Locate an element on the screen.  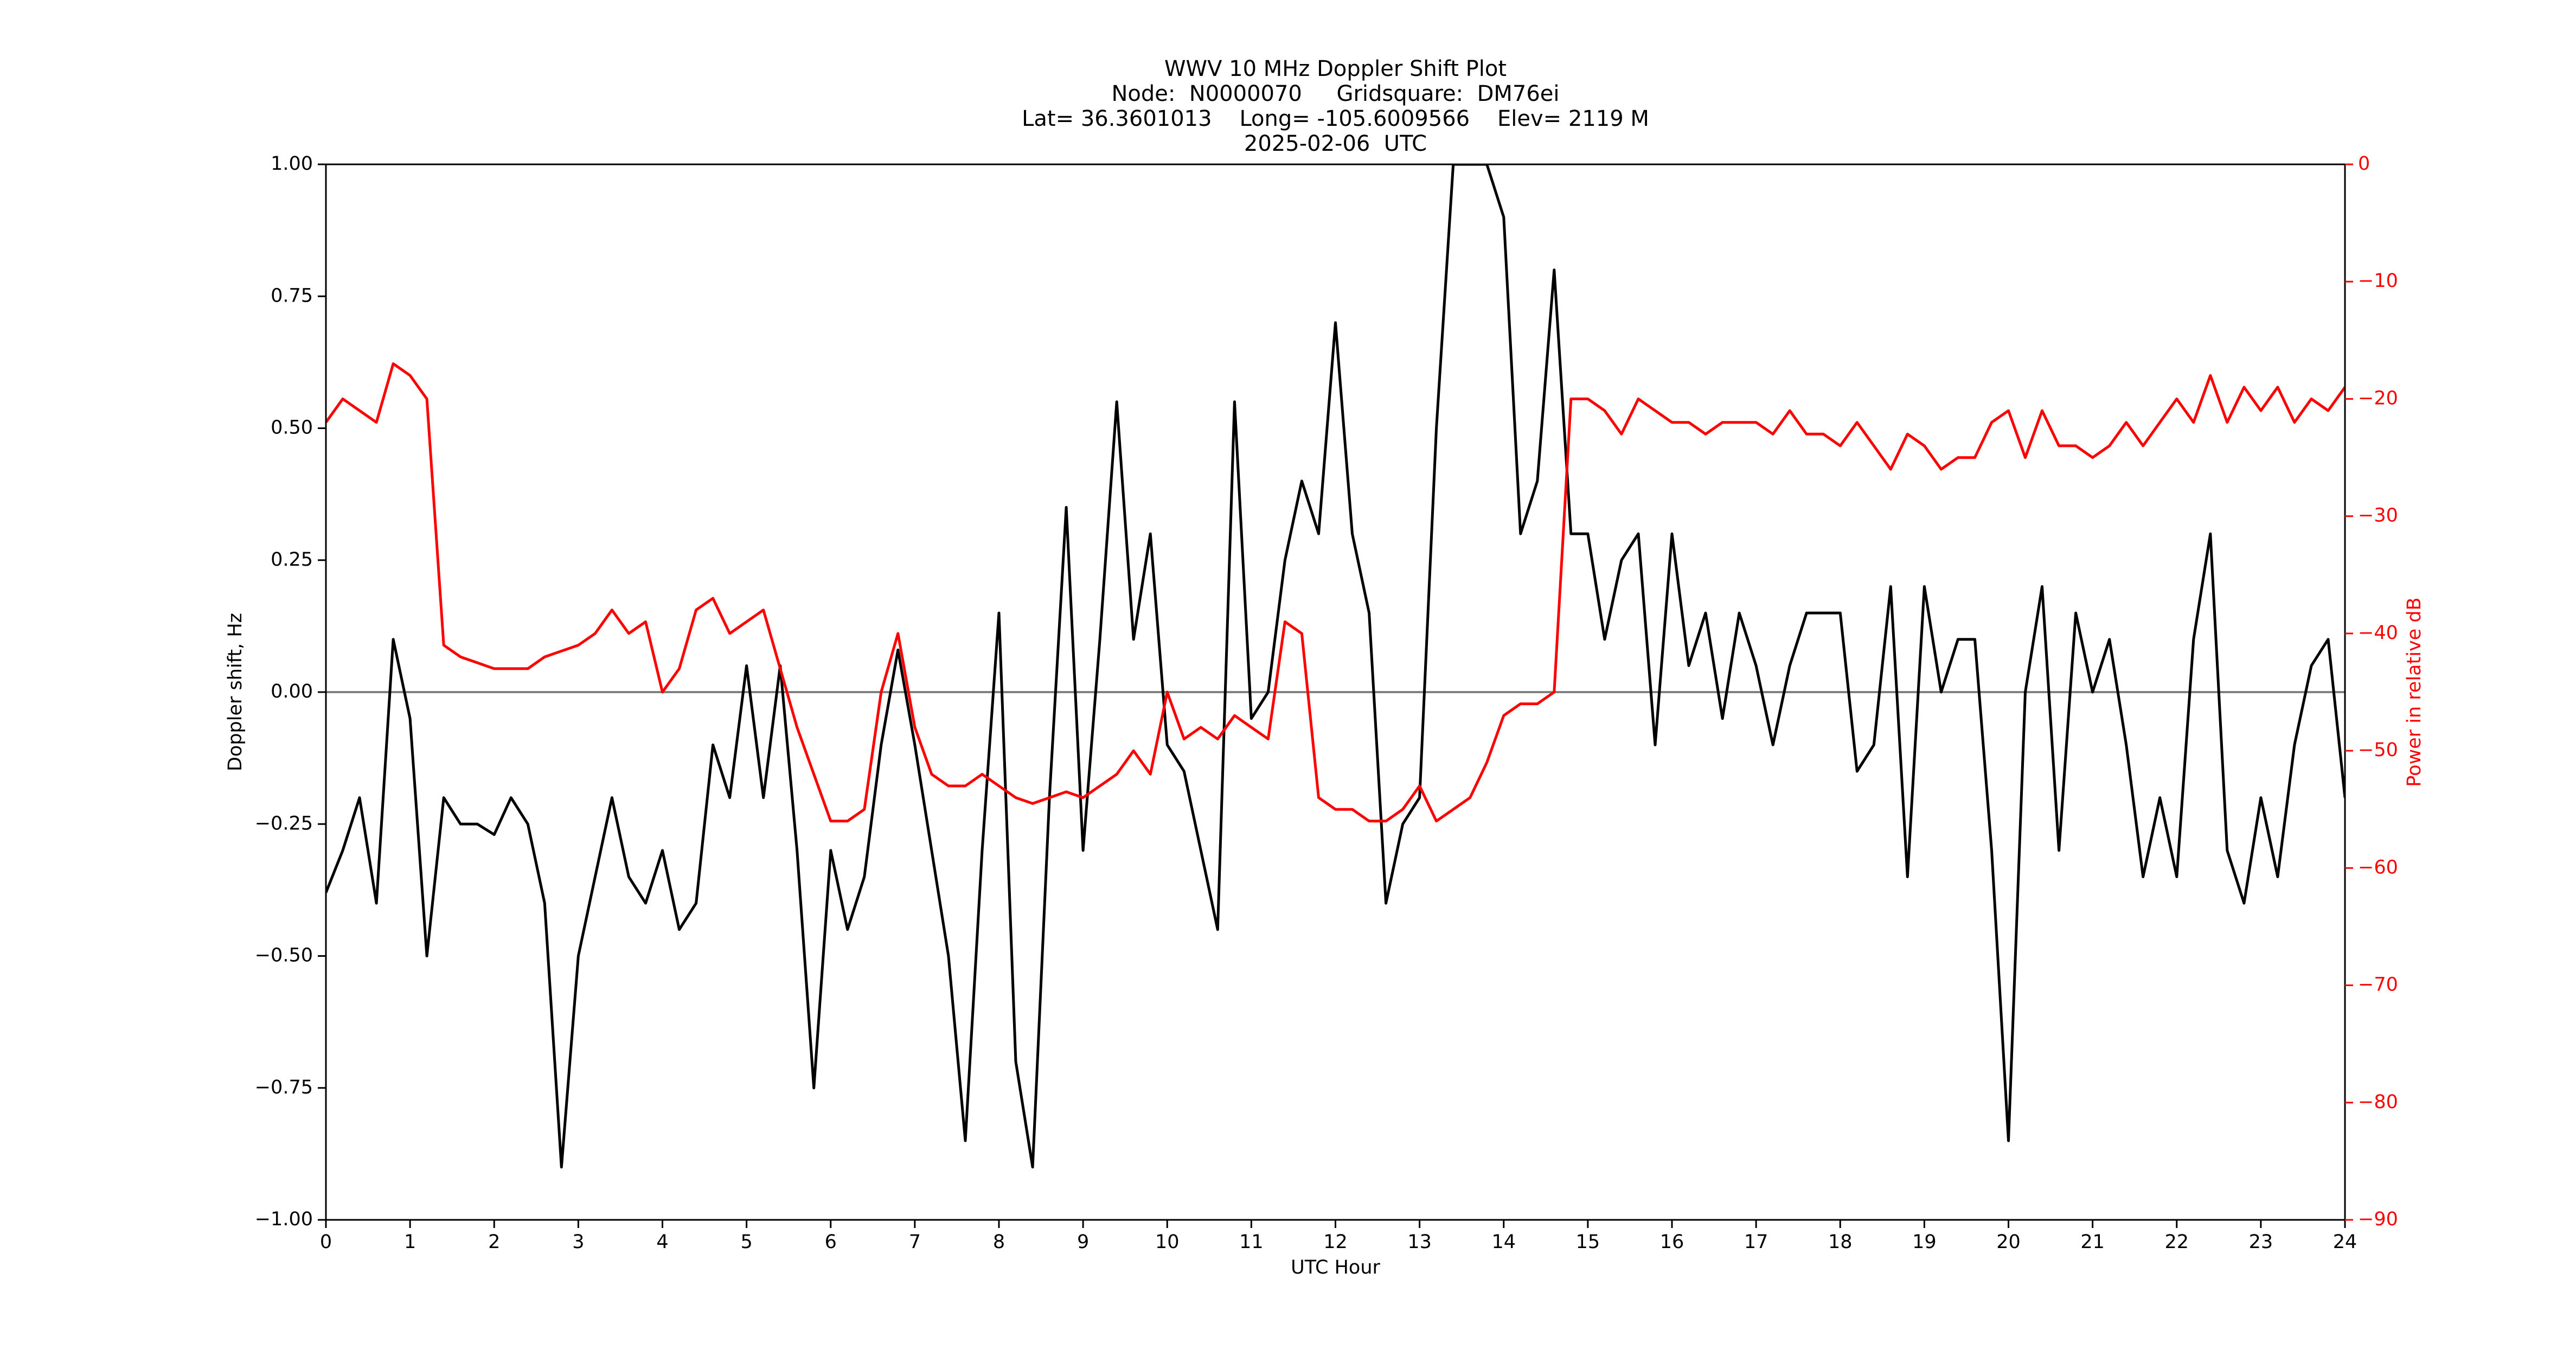
x-tick-label: 2 is located at coordinates (494, 1242).